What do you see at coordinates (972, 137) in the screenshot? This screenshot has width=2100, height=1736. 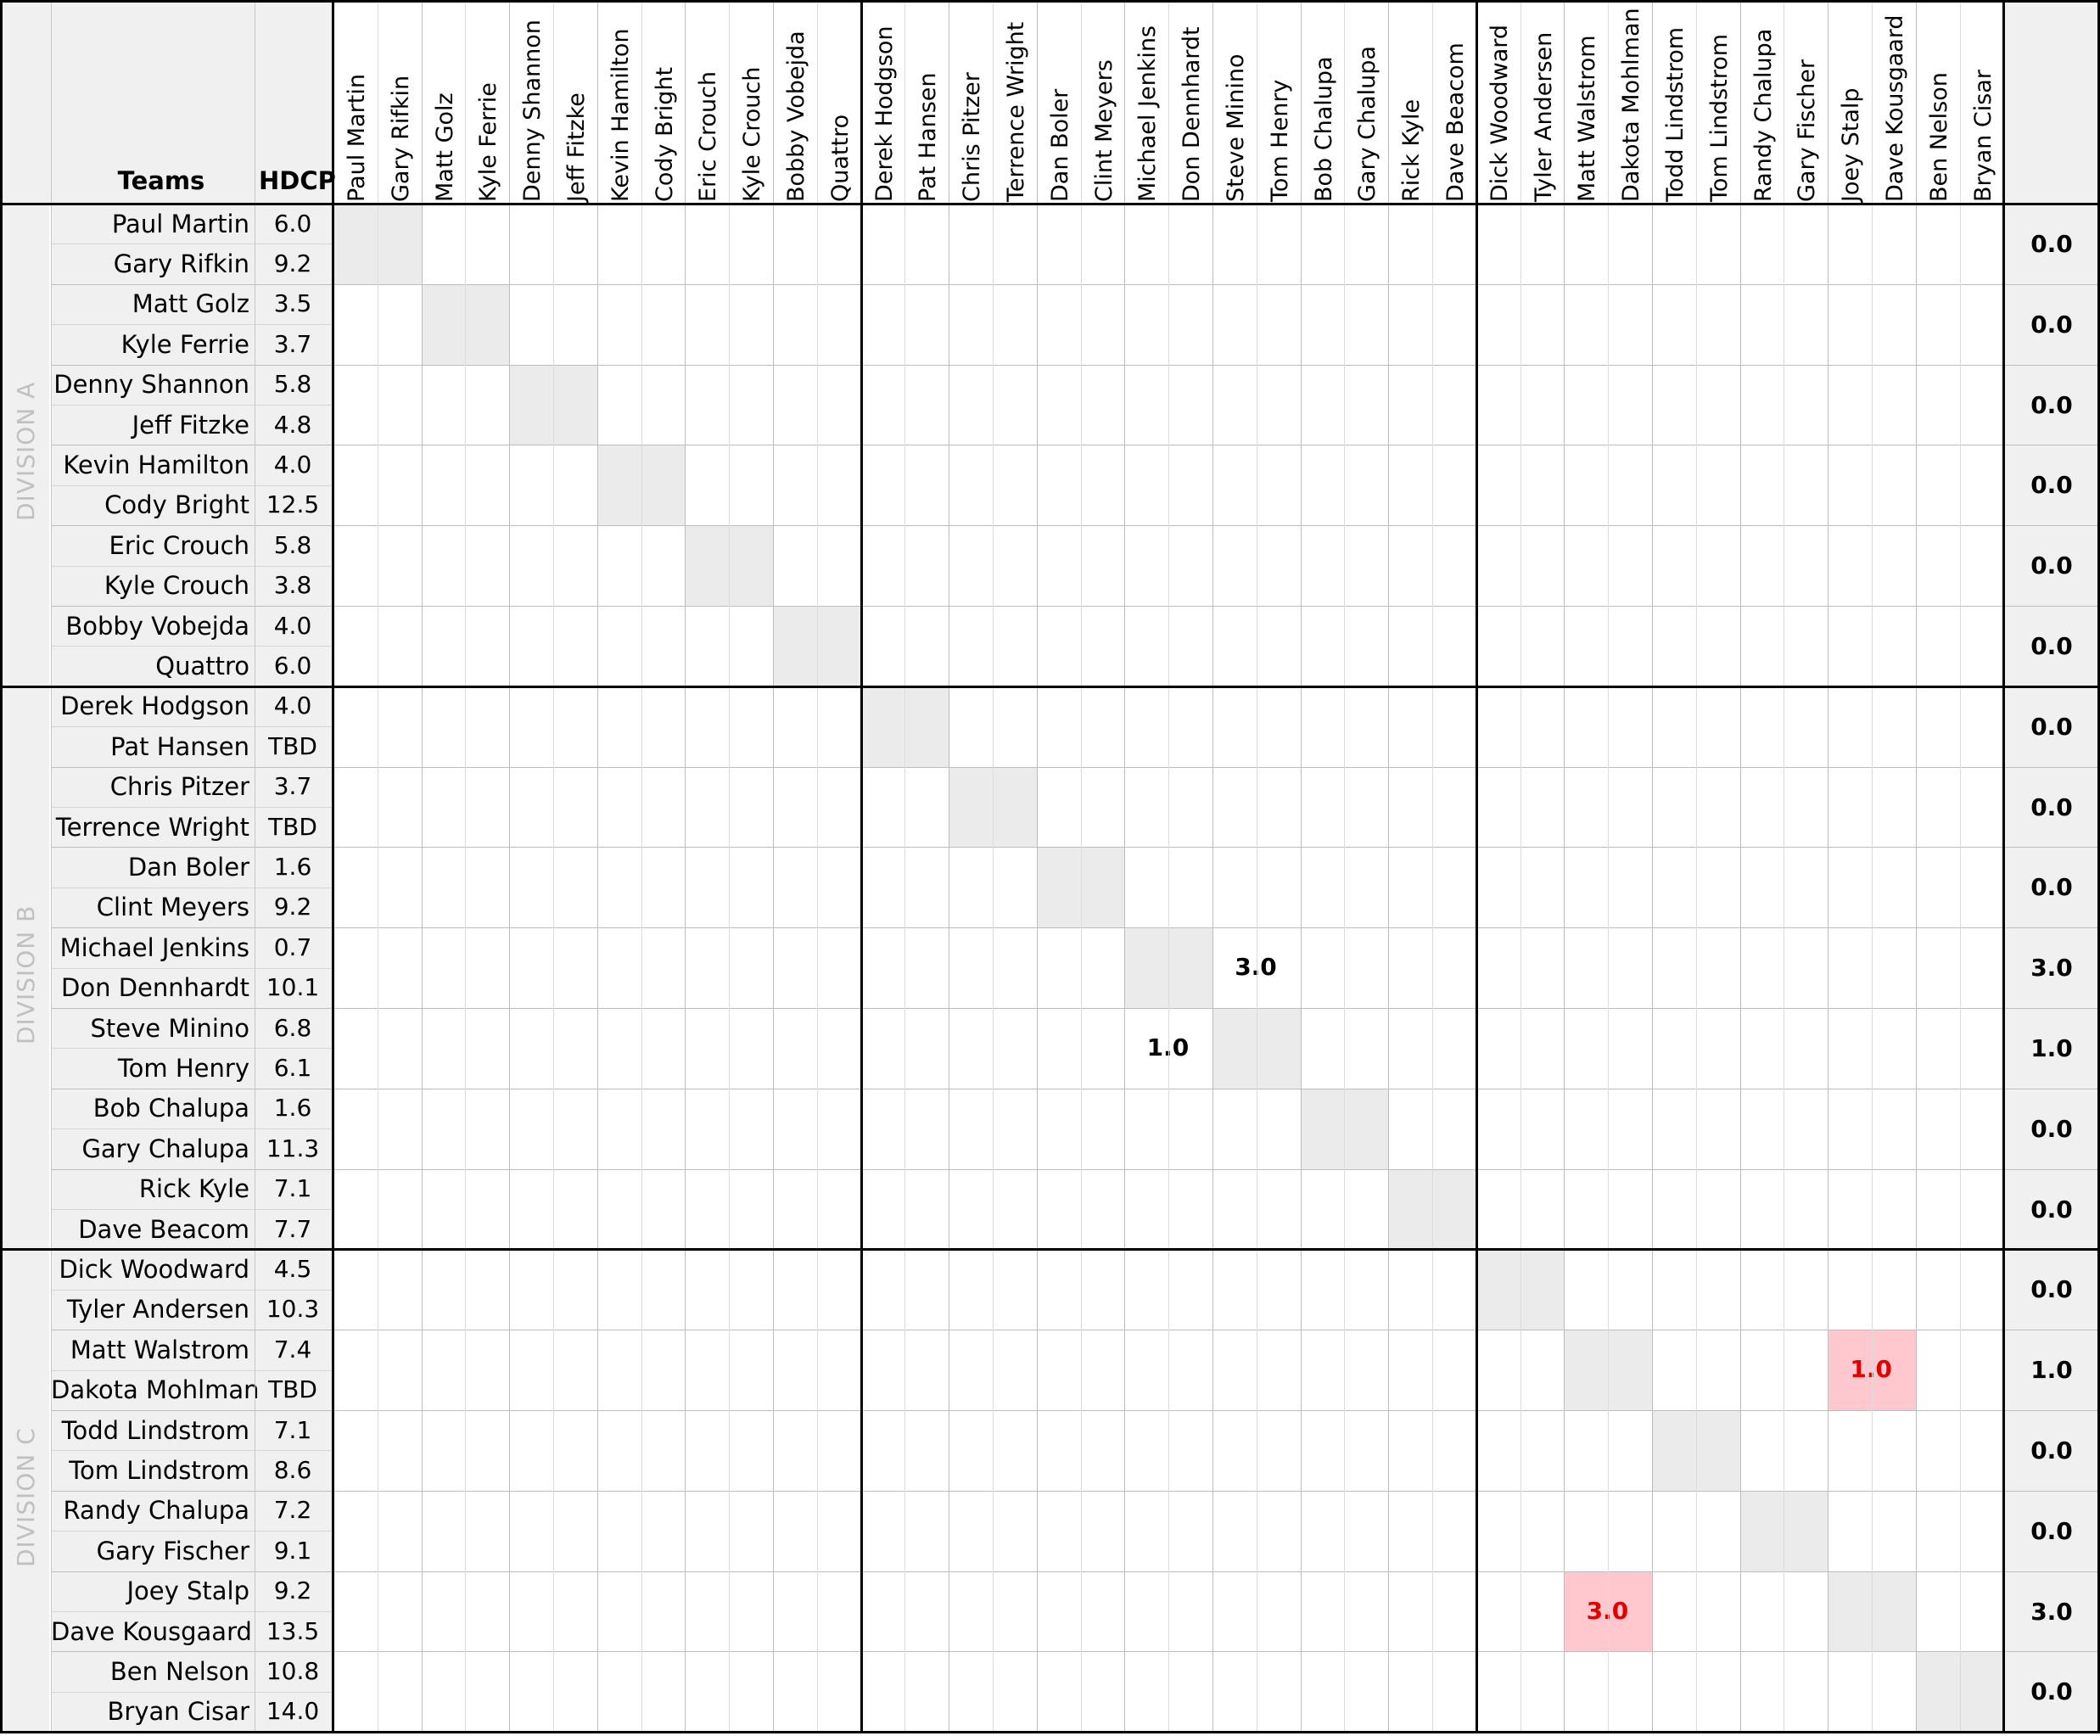 I see `column-header: Chris Pitzer` at bounding box center [972, 137].